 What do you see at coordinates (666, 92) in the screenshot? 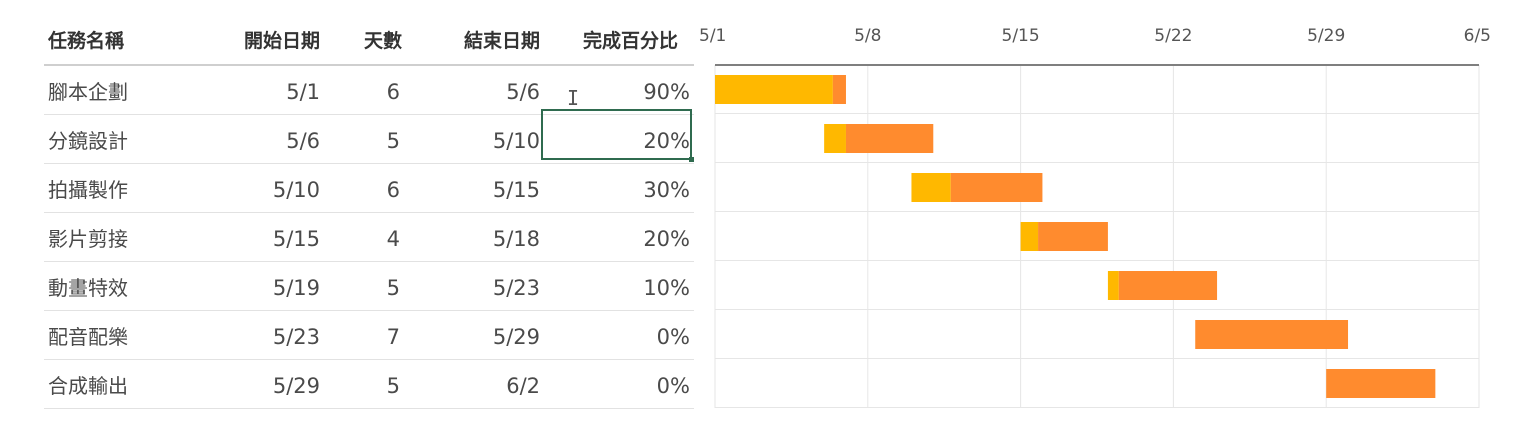
I see `percent-complete-cell: 90%` at bounding box center [666, 92].